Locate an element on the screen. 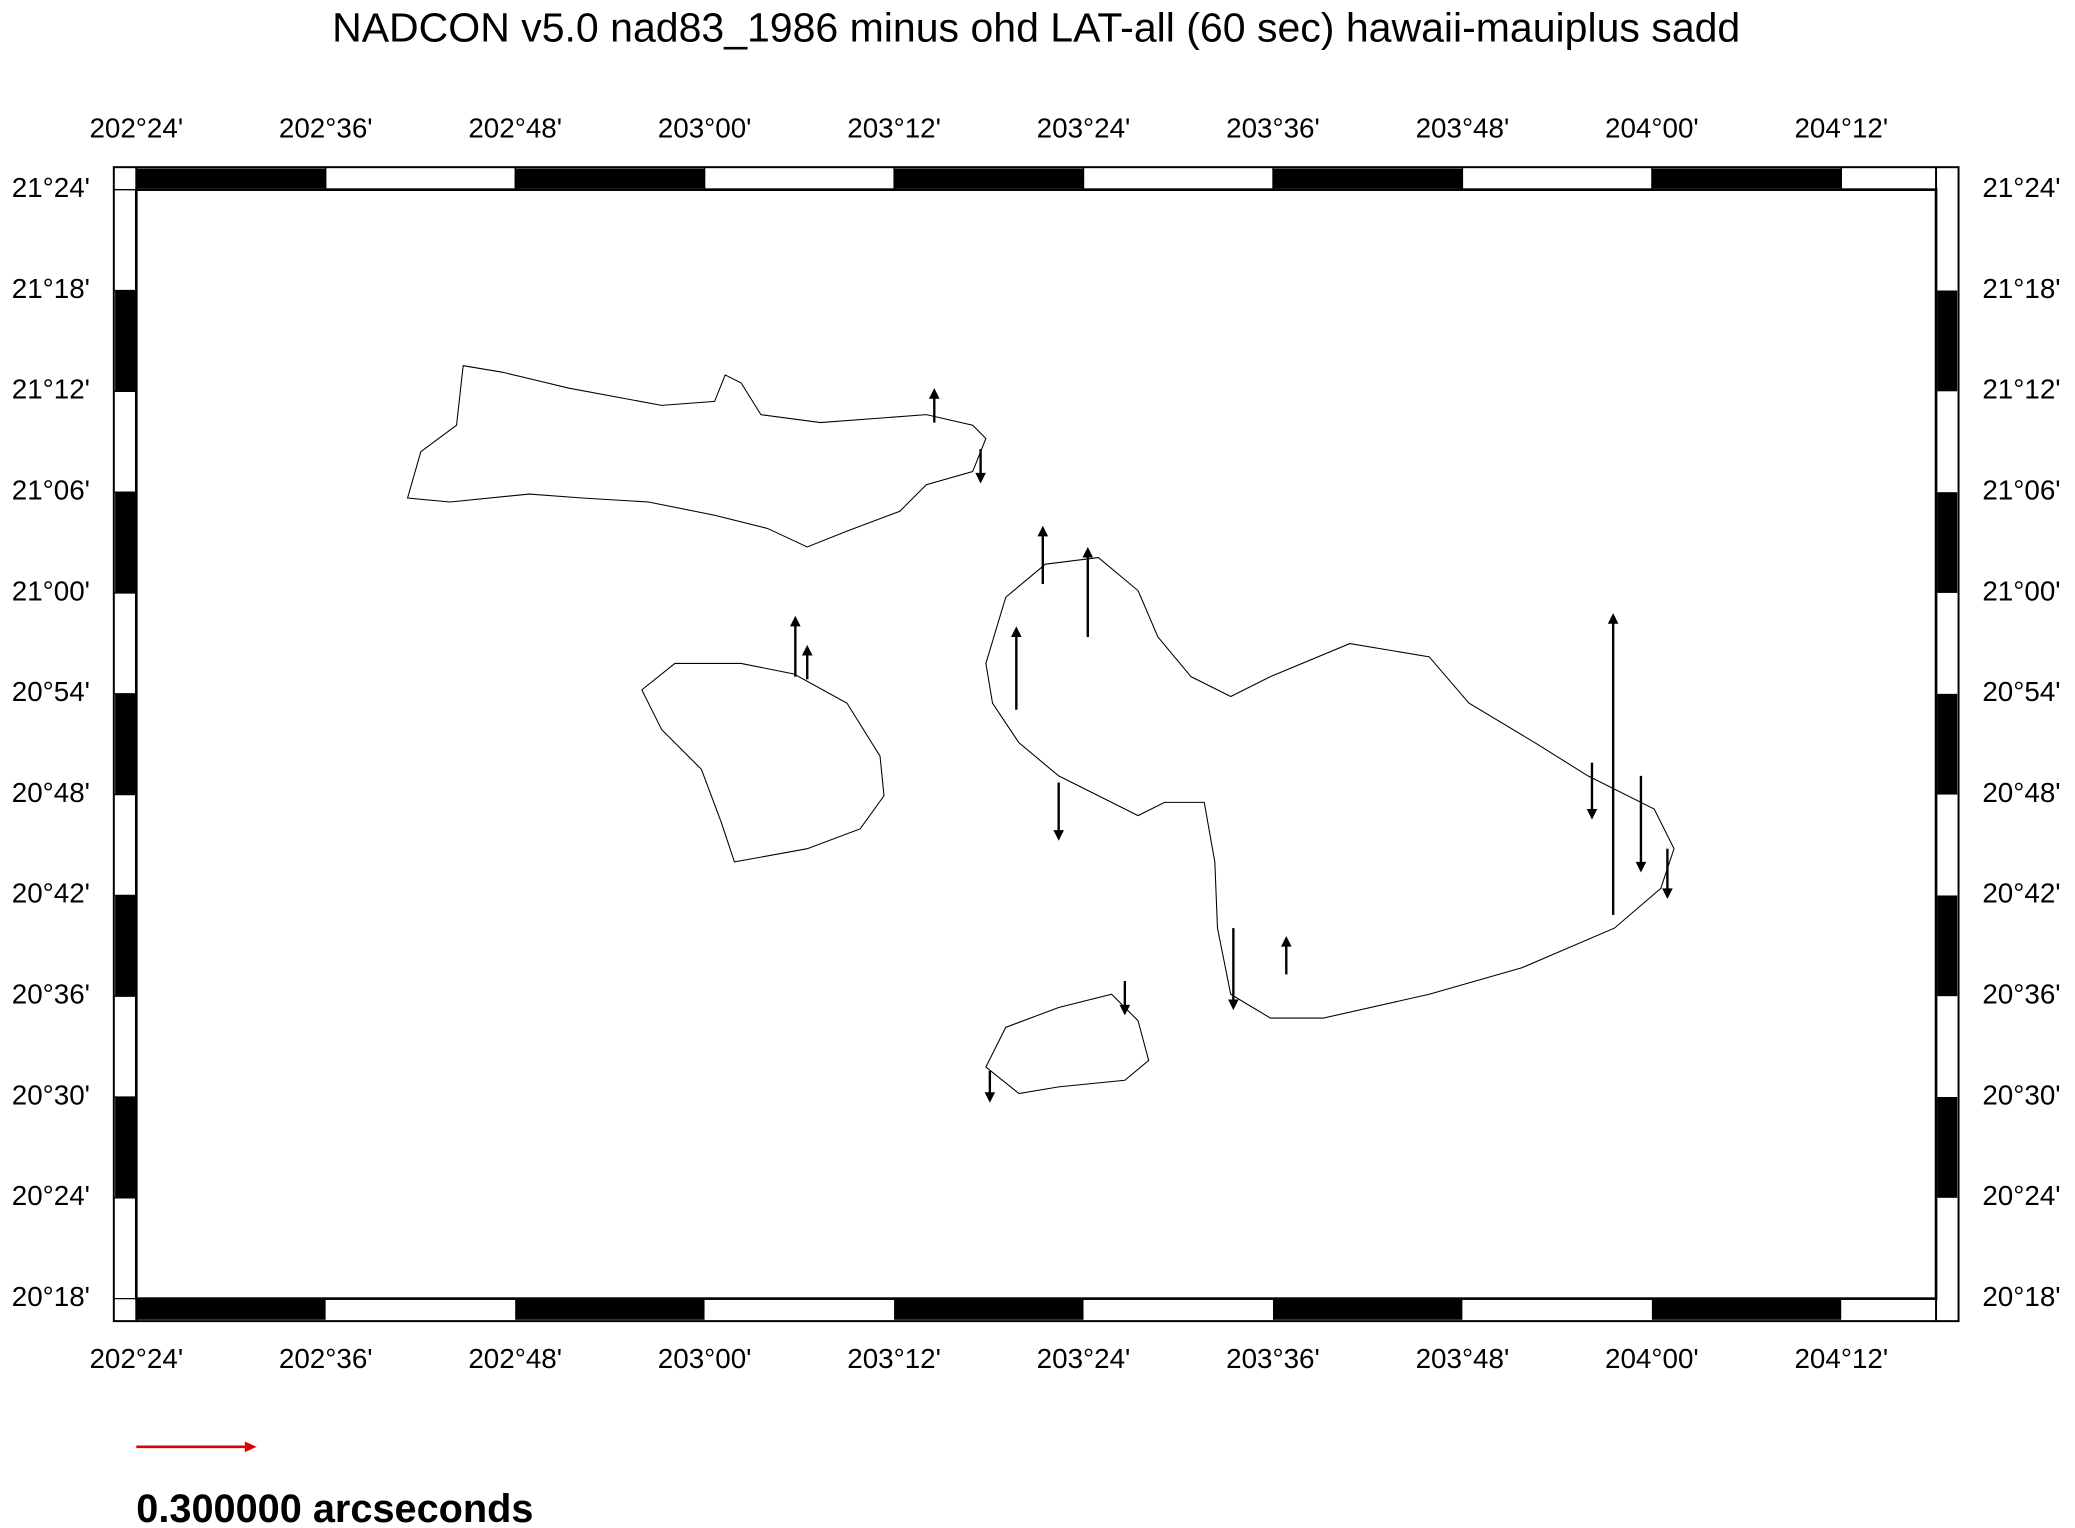 The width and height of the screenshot is (2075, 1528). coastline-maui is located at coordinates (1330, 788).